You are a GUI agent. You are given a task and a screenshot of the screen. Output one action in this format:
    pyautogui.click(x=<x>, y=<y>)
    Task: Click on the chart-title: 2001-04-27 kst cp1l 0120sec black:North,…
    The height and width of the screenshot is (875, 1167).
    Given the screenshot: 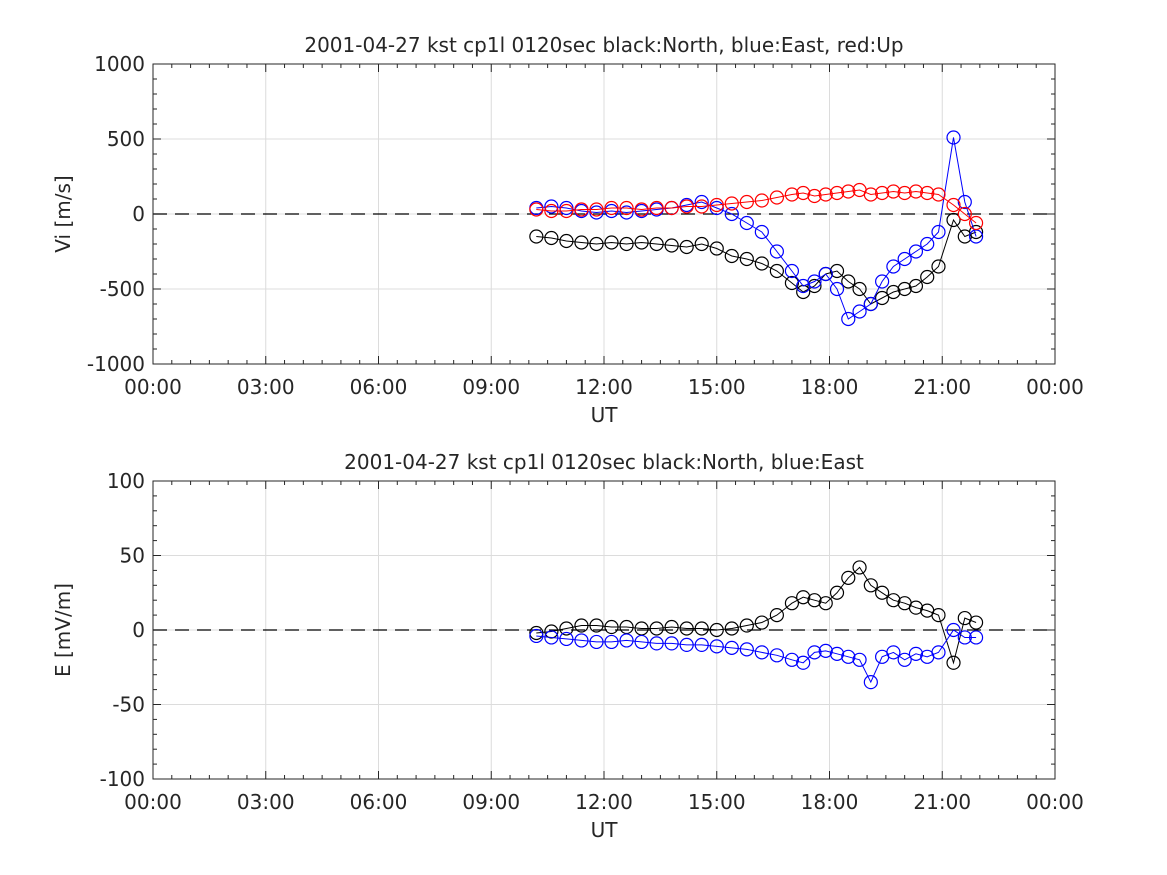 What is the action you would take?
    pyautogui.click(x=604, y=462)
    